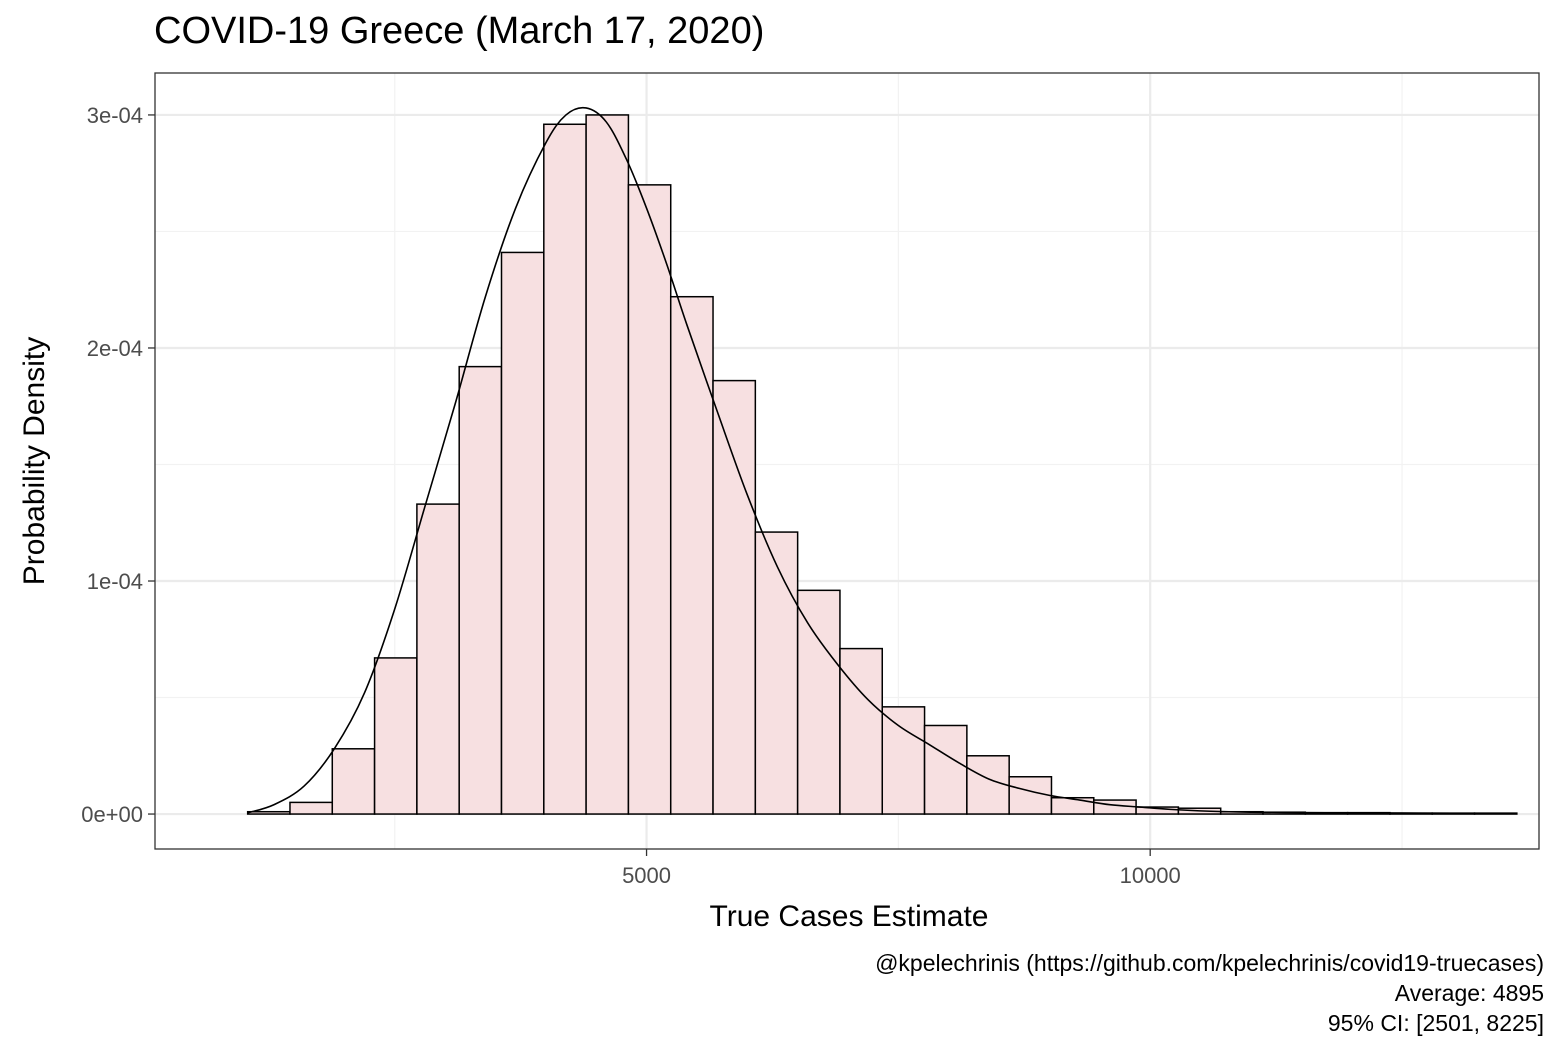 This screenshot has width=1561, height=1057. I want to click on chart-title: COVID-19 Greece (March 17, 2020), so click(459, 31).